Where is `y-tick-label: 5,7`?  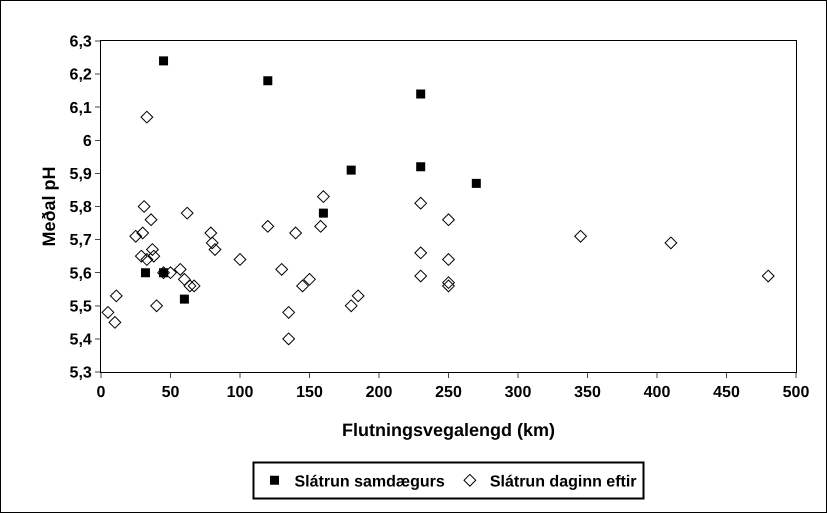
y-tick-label: 5,7 is located at coordinates (81, 241).